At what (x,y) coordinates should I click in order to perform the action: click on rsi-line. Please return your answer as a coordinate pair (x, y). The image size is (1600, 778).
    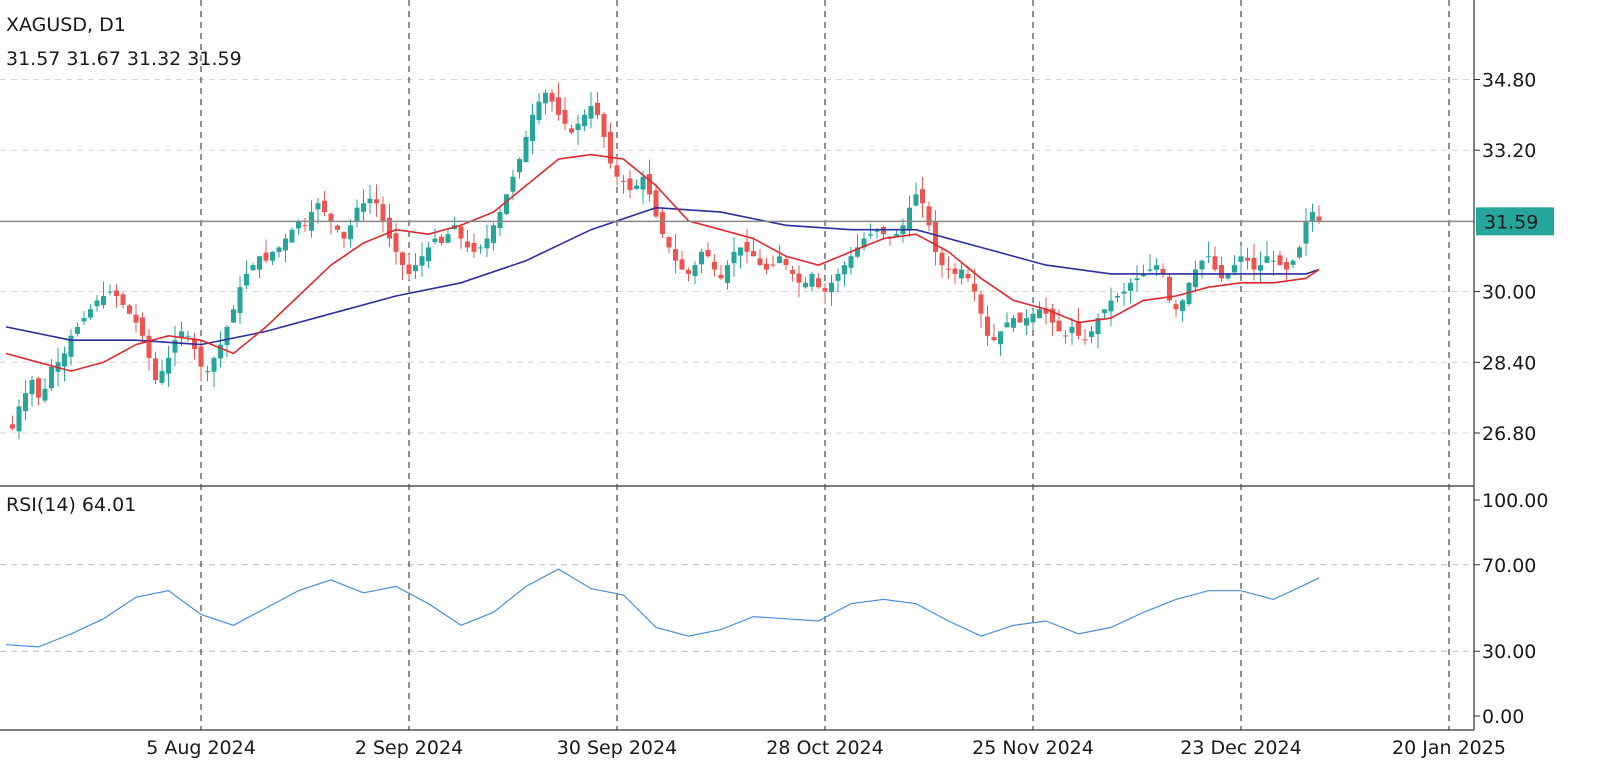
    Looking at the image, I should click on (662, 608).